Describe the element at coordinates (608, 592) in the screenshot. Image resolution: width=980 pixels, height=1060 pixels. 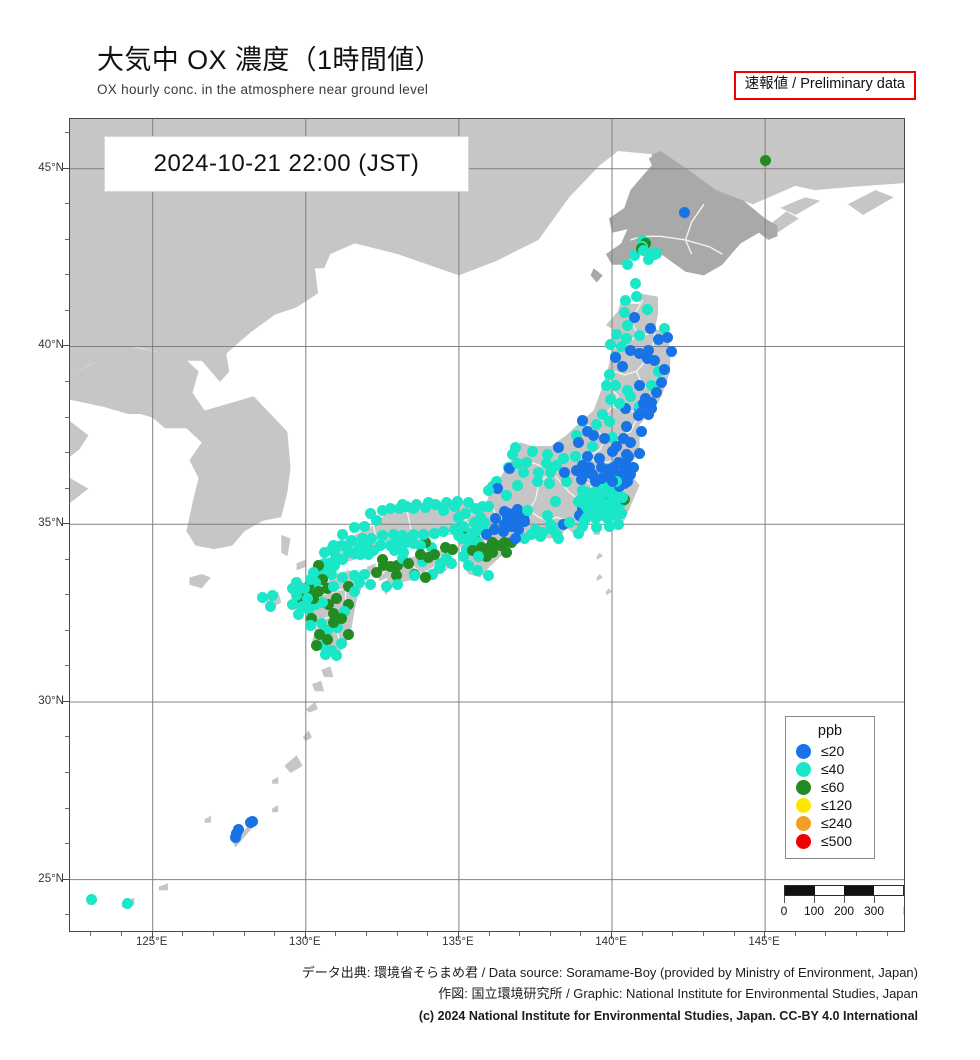
I see `landmass-hachijo` at that location.